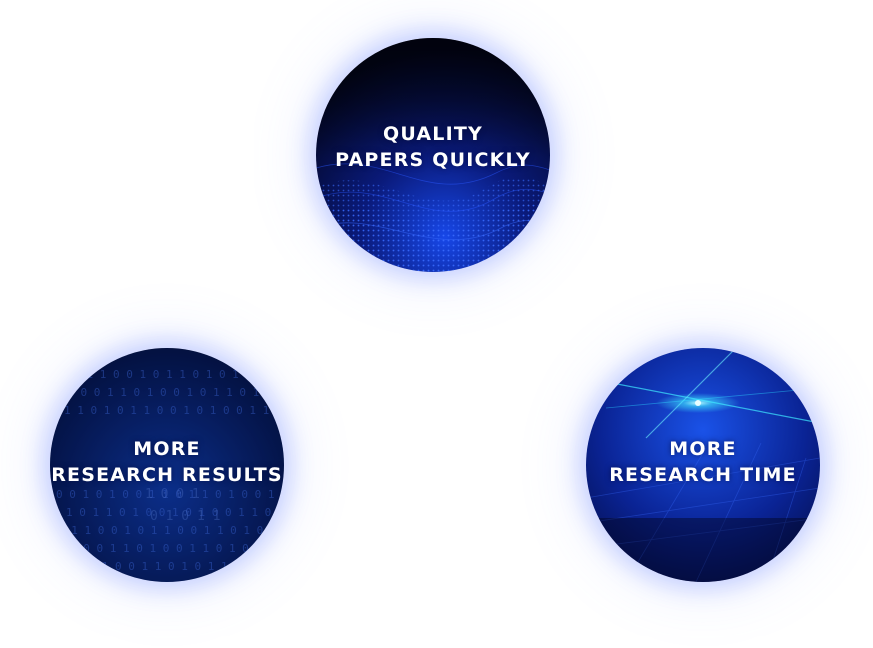 This screenshot has width=873, height=648. Describe the element at coordinates (171, 530) in the screenshot. I see `svg-text:0 1 1 0 0 1 0 1 1 0 0 1 1 0 1: 0 1 1 0 0 1 0 1 1 0 0 1 1 0 1 0 0 1` at that location.